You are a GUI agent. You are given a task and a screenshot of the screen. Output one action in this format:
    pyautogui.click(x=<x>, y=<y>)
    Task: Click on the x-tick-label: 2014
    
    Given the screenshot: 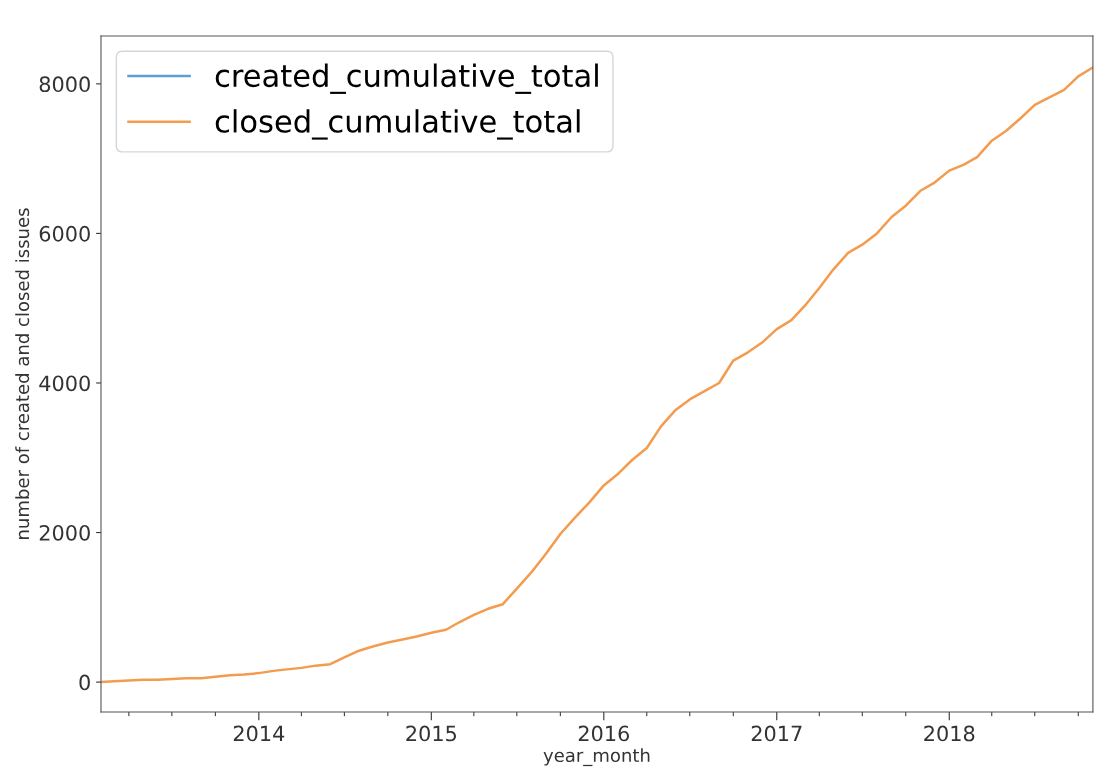 What is the action you would take?
    pyautogui.click(x=259, y=733)
    